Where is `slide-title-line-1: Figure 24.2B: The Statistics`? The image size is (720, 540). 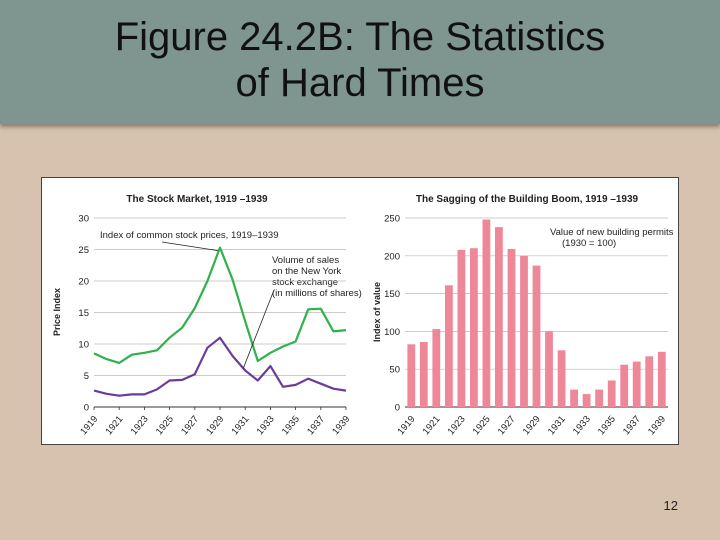
slide-title-line-1: Figure 24.2B: The Statistics is located at coordinates (360, 37).